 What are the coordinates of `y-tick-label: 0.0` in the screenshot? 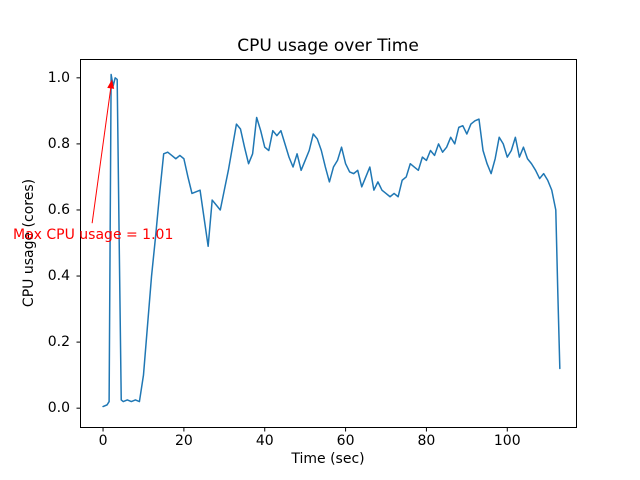 It's located at (58, 408).